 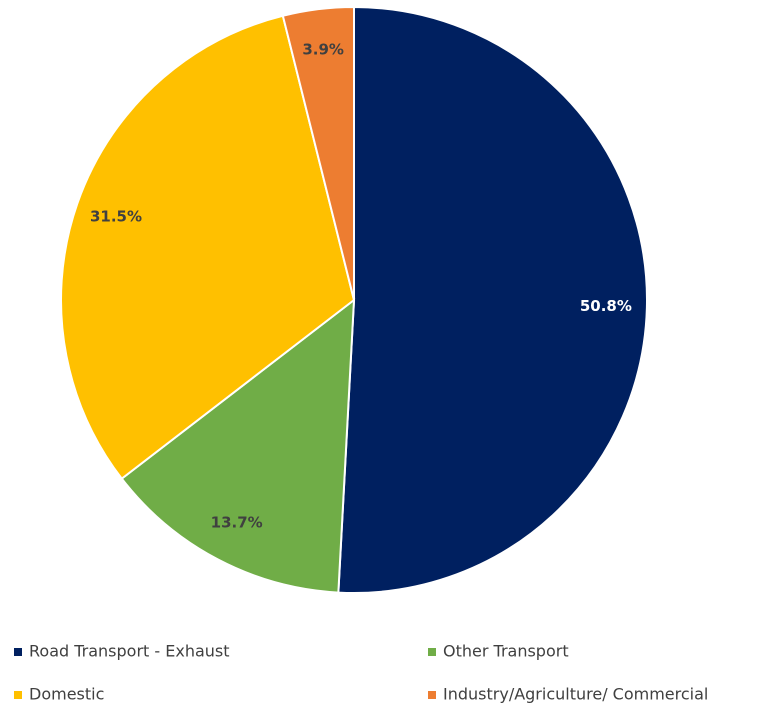 I want to click on value-label: 3.9%, so click(x=323, y=49).